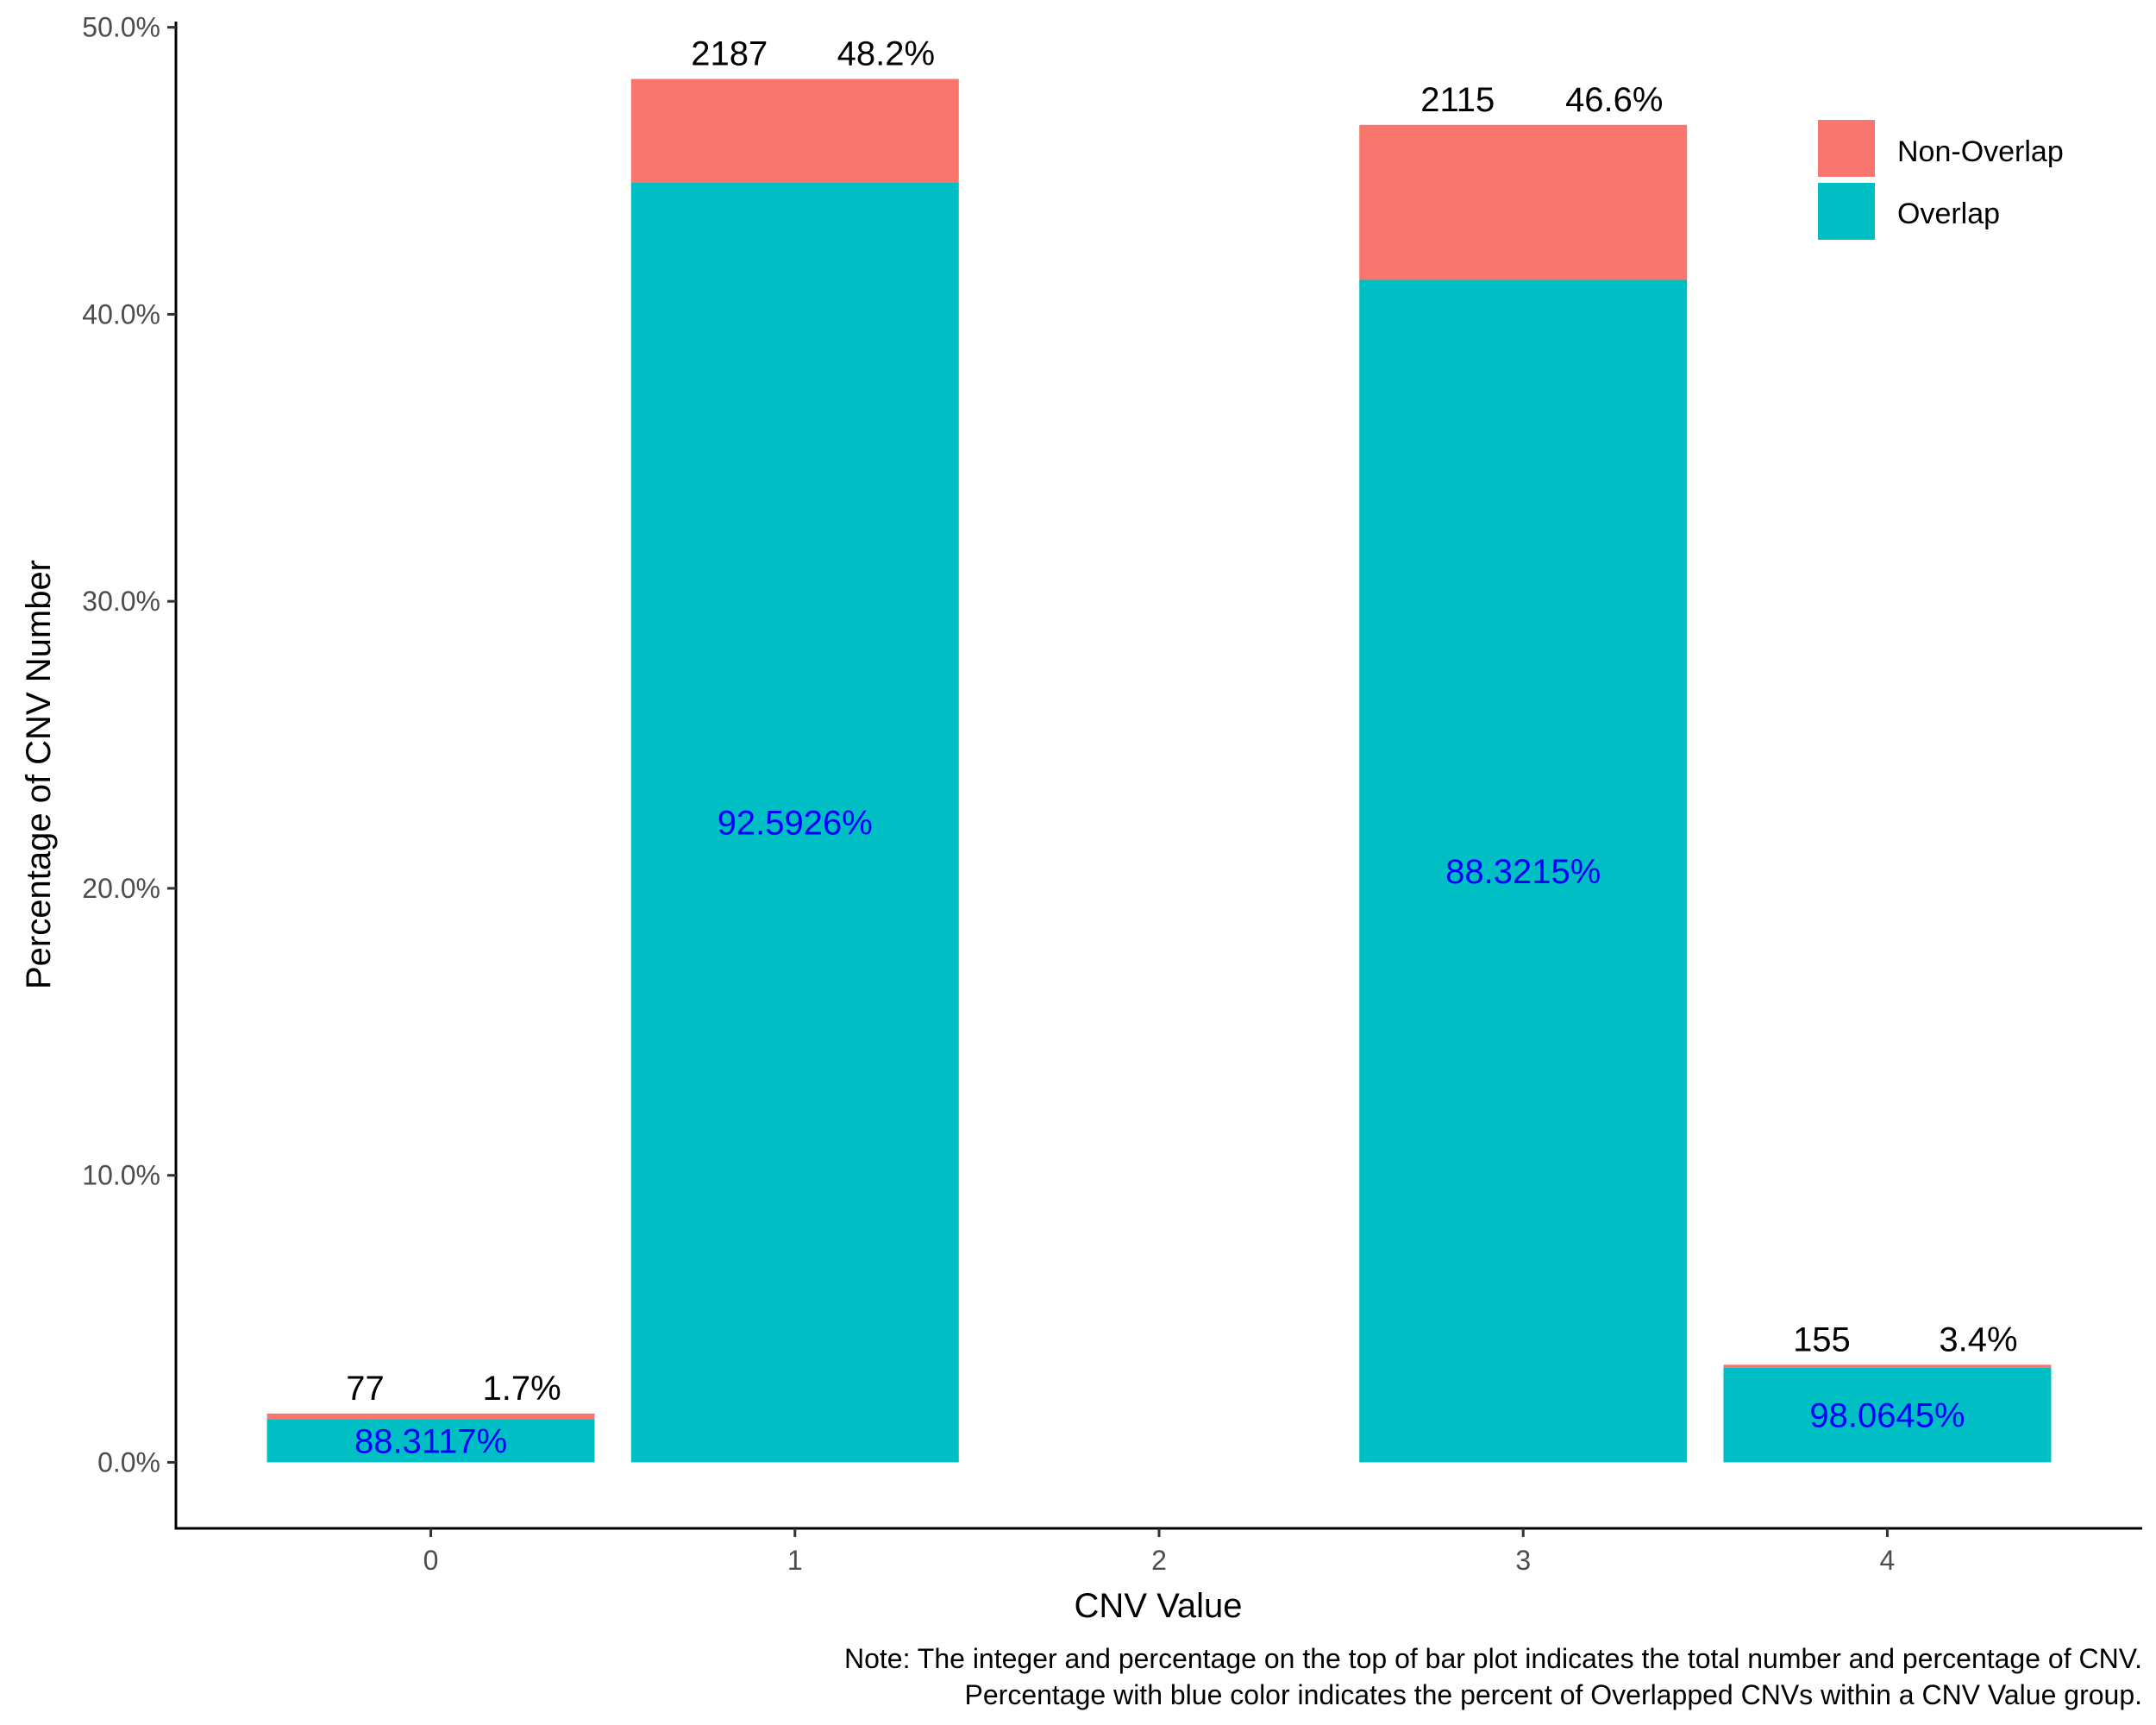 This screenshot has height=1725, width=2156. I want to click on top-count-label-4: 155, so click(1822, 1339).